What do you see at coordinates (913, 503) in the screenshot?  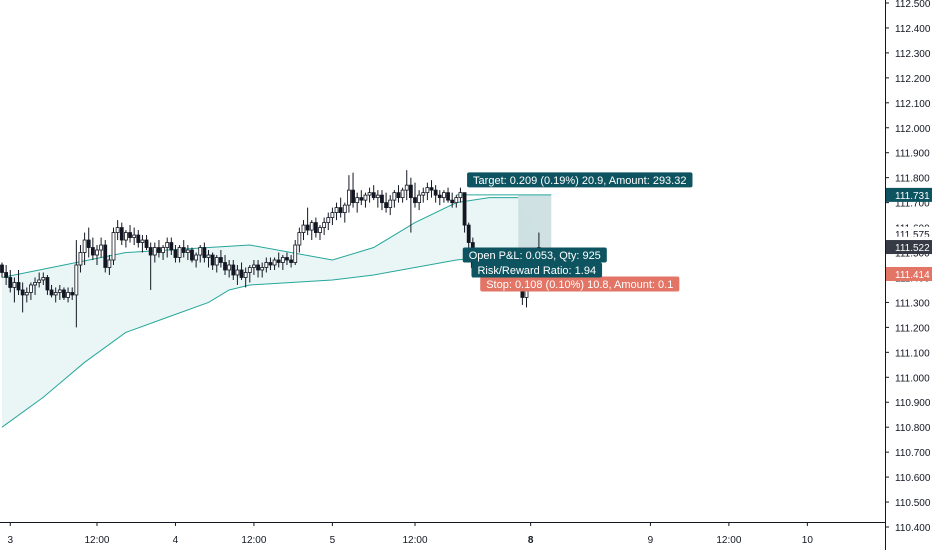 I see `y-tick-label: 110.500` at bounding box center [913, 503].